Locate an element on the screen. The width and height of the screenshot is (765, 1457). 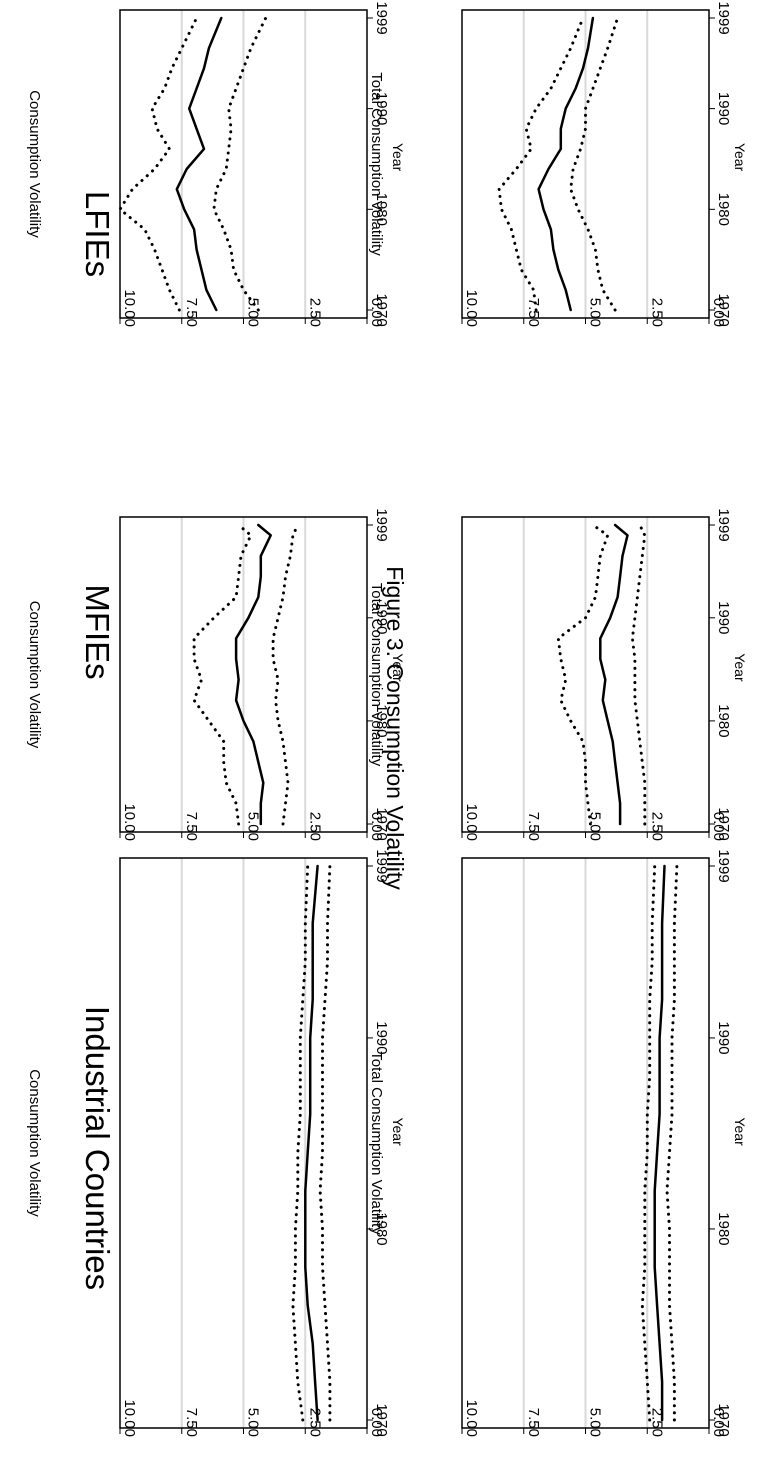
figure-title: Figure 3. Consumption Volatility is located at coordinates (395, 728).